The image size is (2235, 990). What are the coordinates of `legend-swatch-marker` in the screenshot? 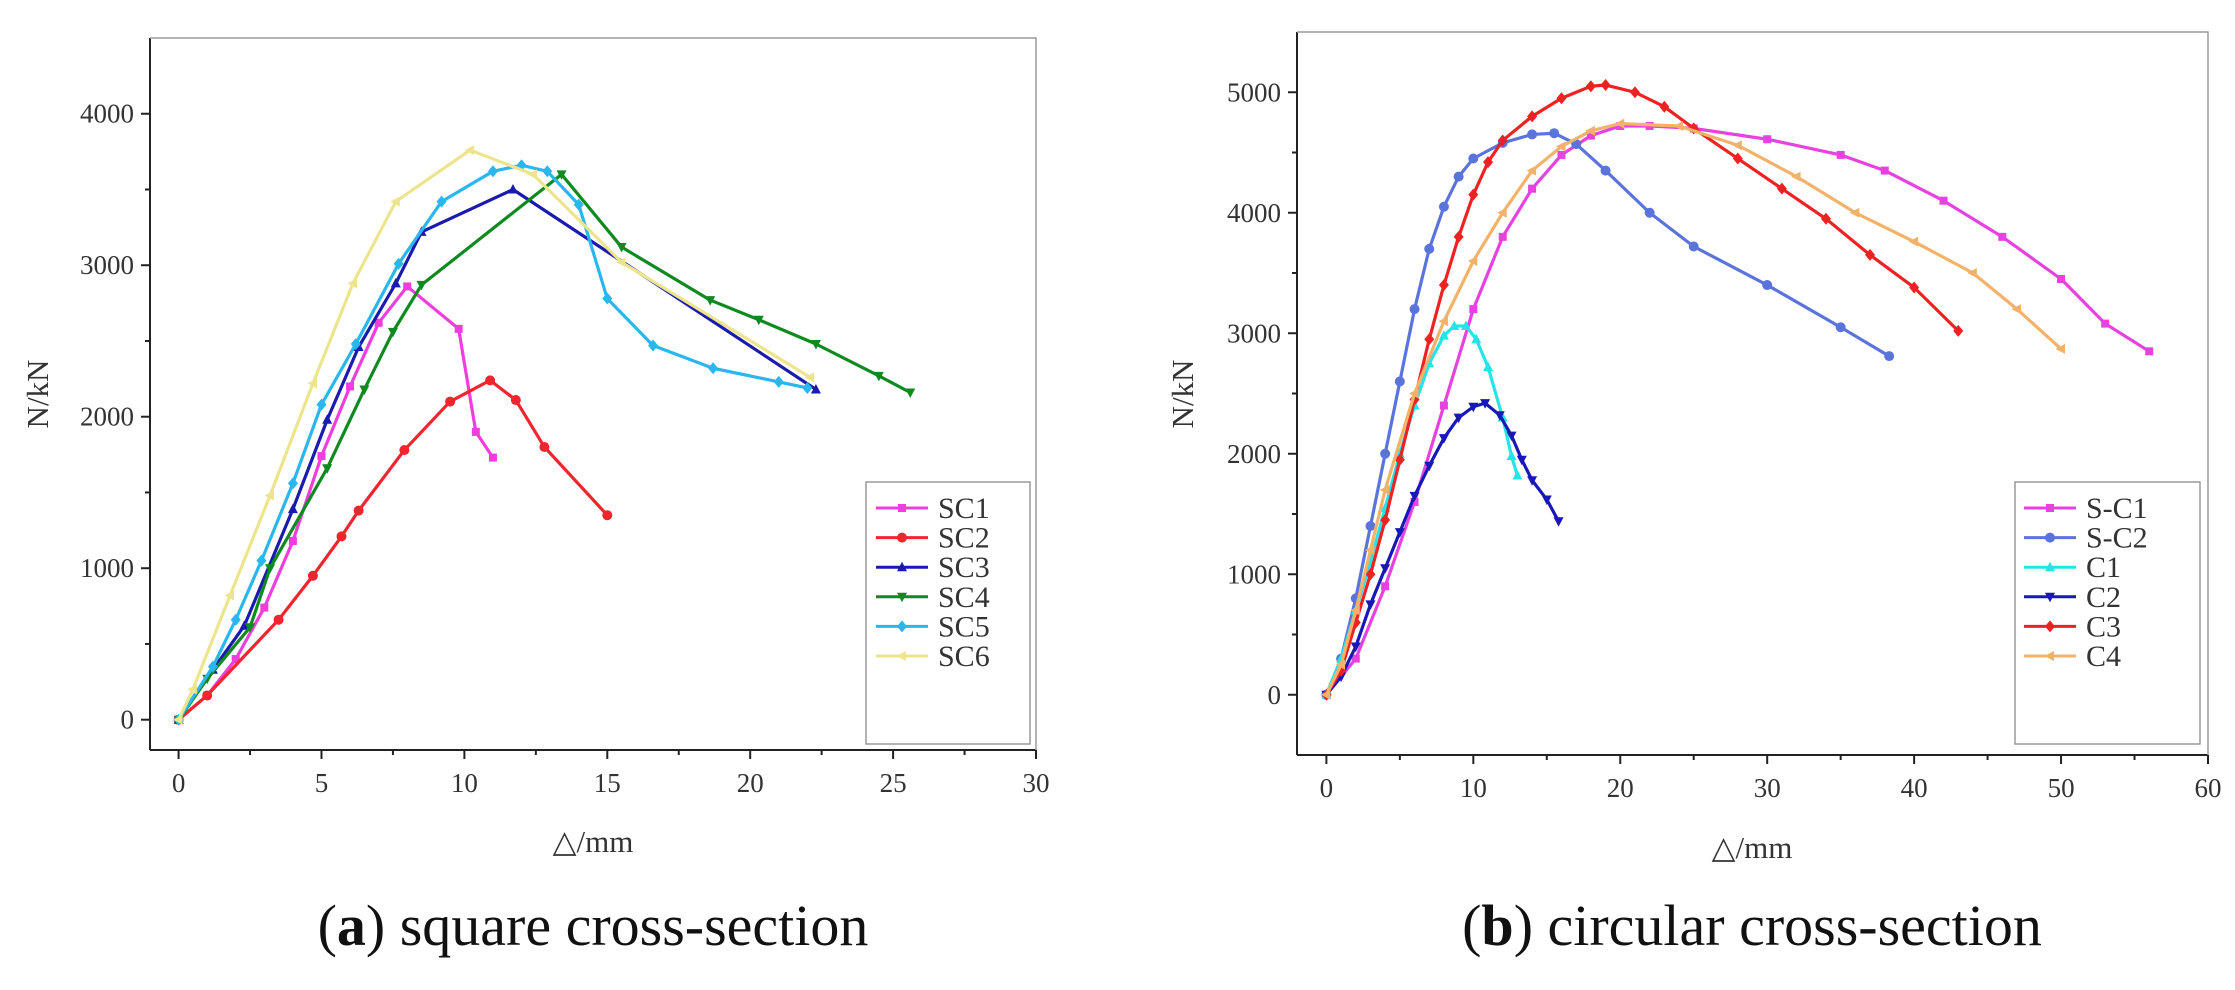 It's located at (2050, 597).